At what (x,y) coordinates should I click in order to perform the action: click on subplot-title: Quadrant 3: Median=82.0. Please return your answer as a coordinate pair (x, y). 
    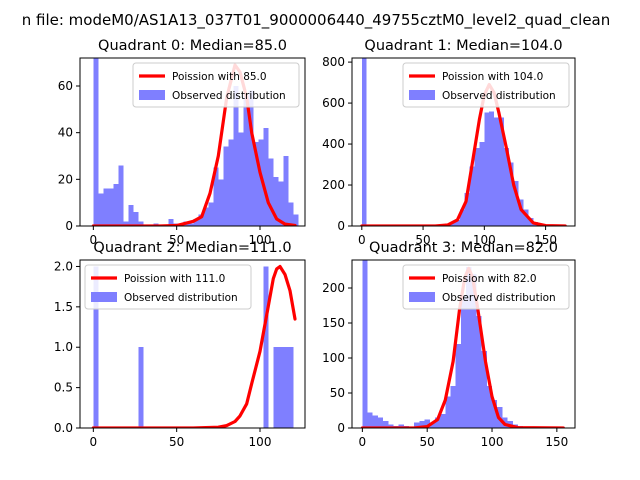
    Looking at the image, I should click on (463, 248).